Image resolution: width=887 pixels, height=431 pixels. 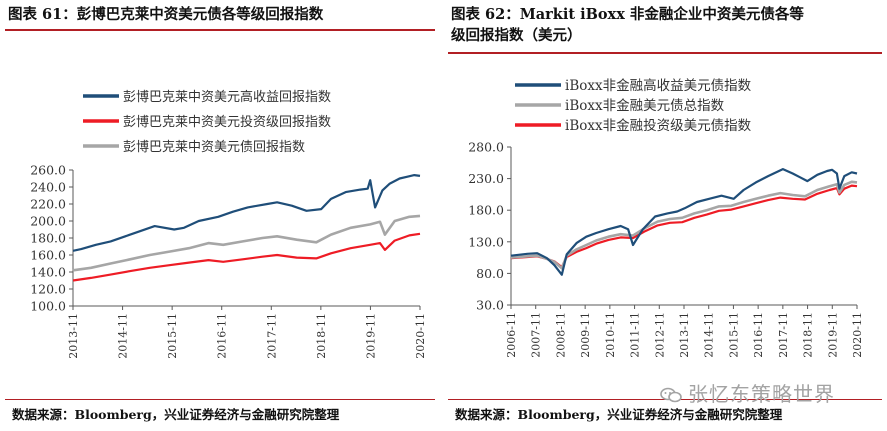 What do you see at coordinates (222, 336) in the screenshot?
I see `left-chart-x-tick-label: 2016-11` at bounding box center [222, 336].